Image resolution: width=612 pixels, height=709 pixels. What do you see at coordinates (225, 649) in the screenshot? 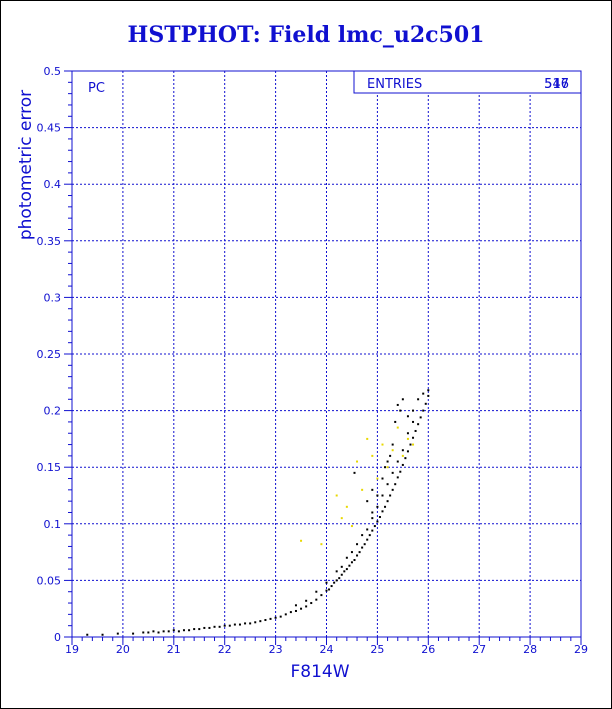
I see `x-tick-label: 22` at bounding box center [225, 649].